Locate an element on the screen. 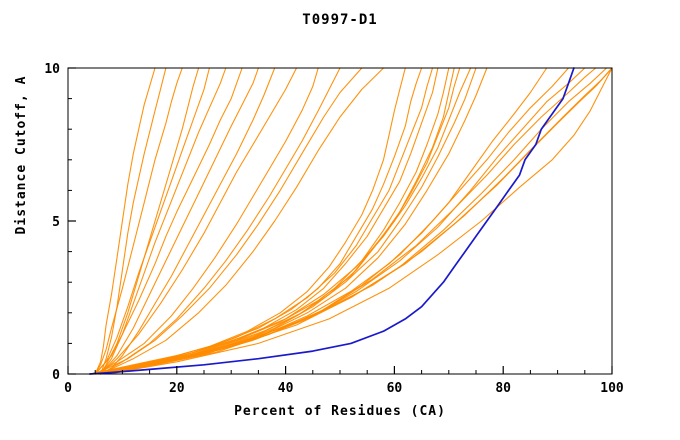 This screenshot has height=440, width=680. y-tick-label: 10 is located at coordinates (52, 69).